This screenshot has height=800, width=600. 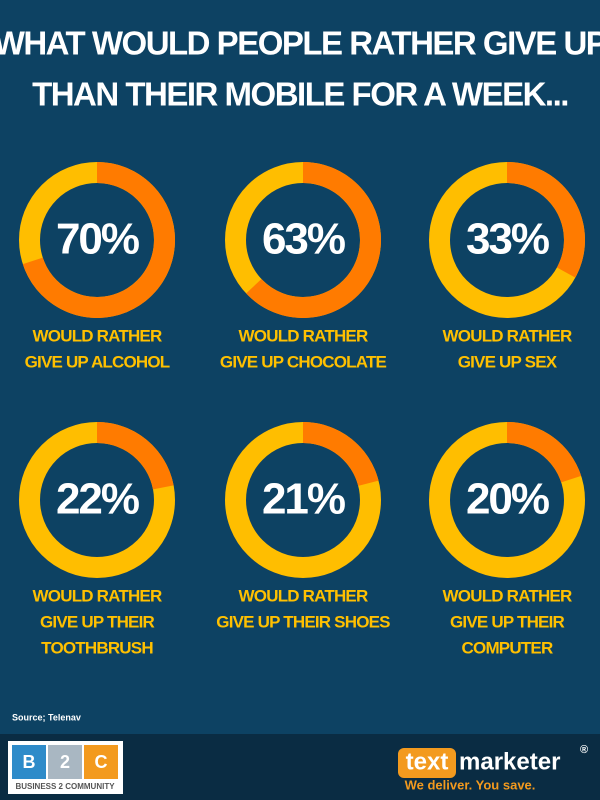 I want to click on b2c-logo: B 2 C BUSINESS 2 COMMUNITY, so click(x=65, y=767).